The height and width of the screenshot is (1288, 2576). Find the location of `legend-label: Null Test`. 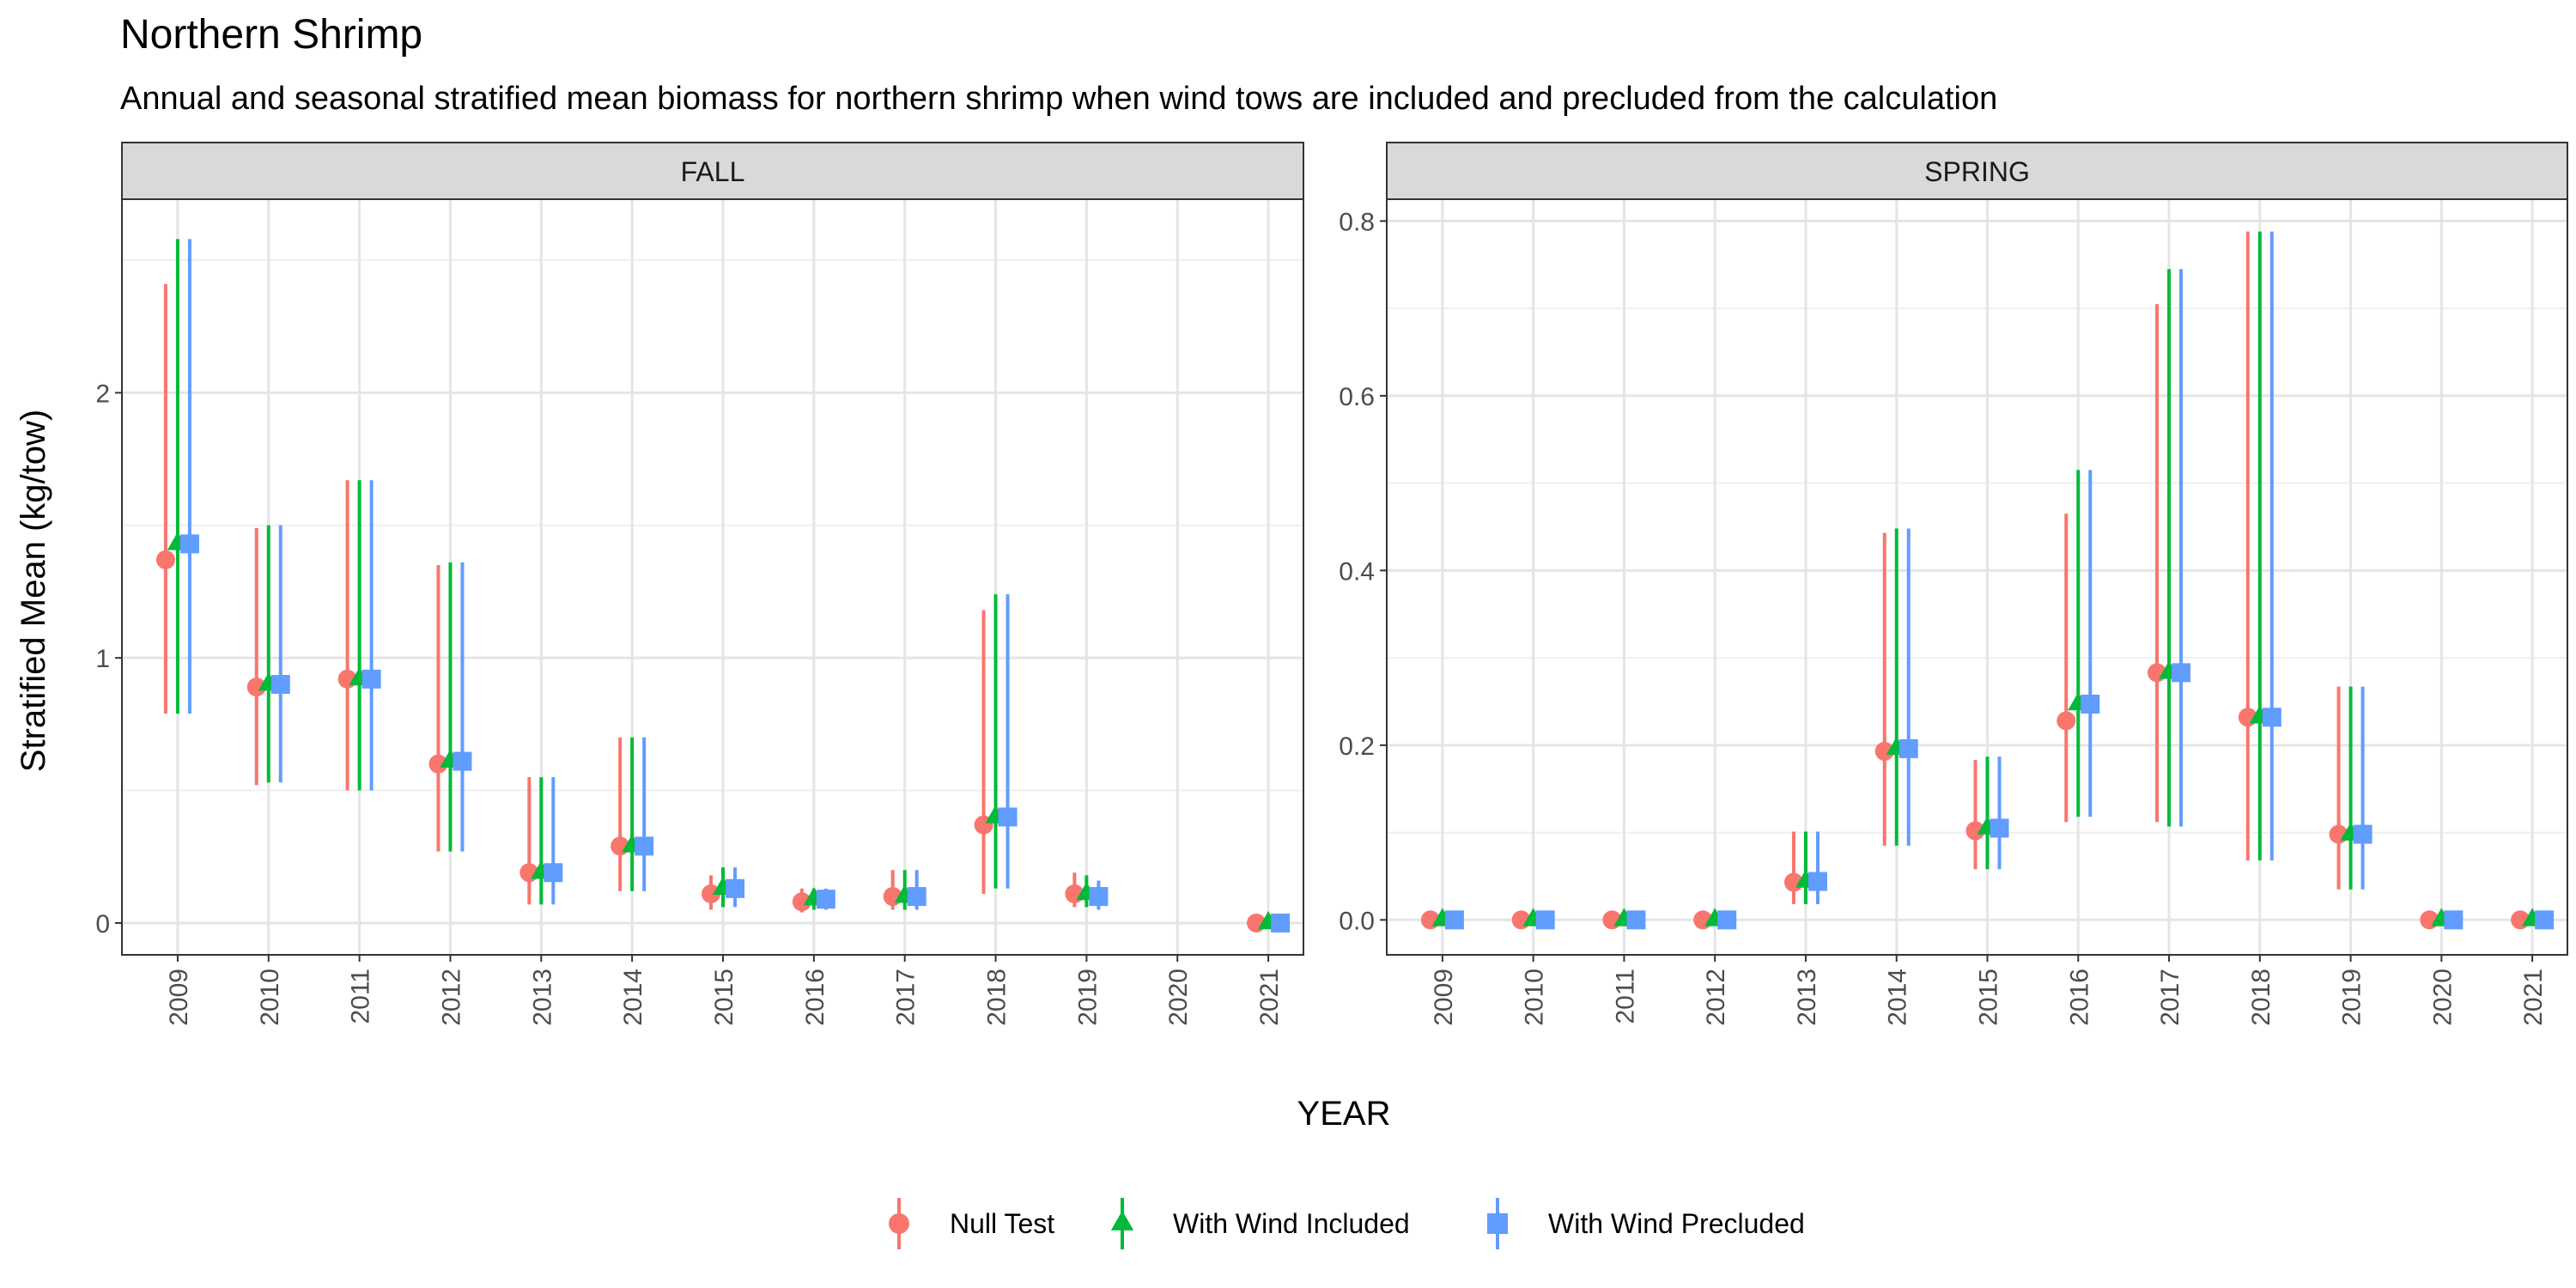

legend-label: Null Test is located at coordinates (1002, 1224).